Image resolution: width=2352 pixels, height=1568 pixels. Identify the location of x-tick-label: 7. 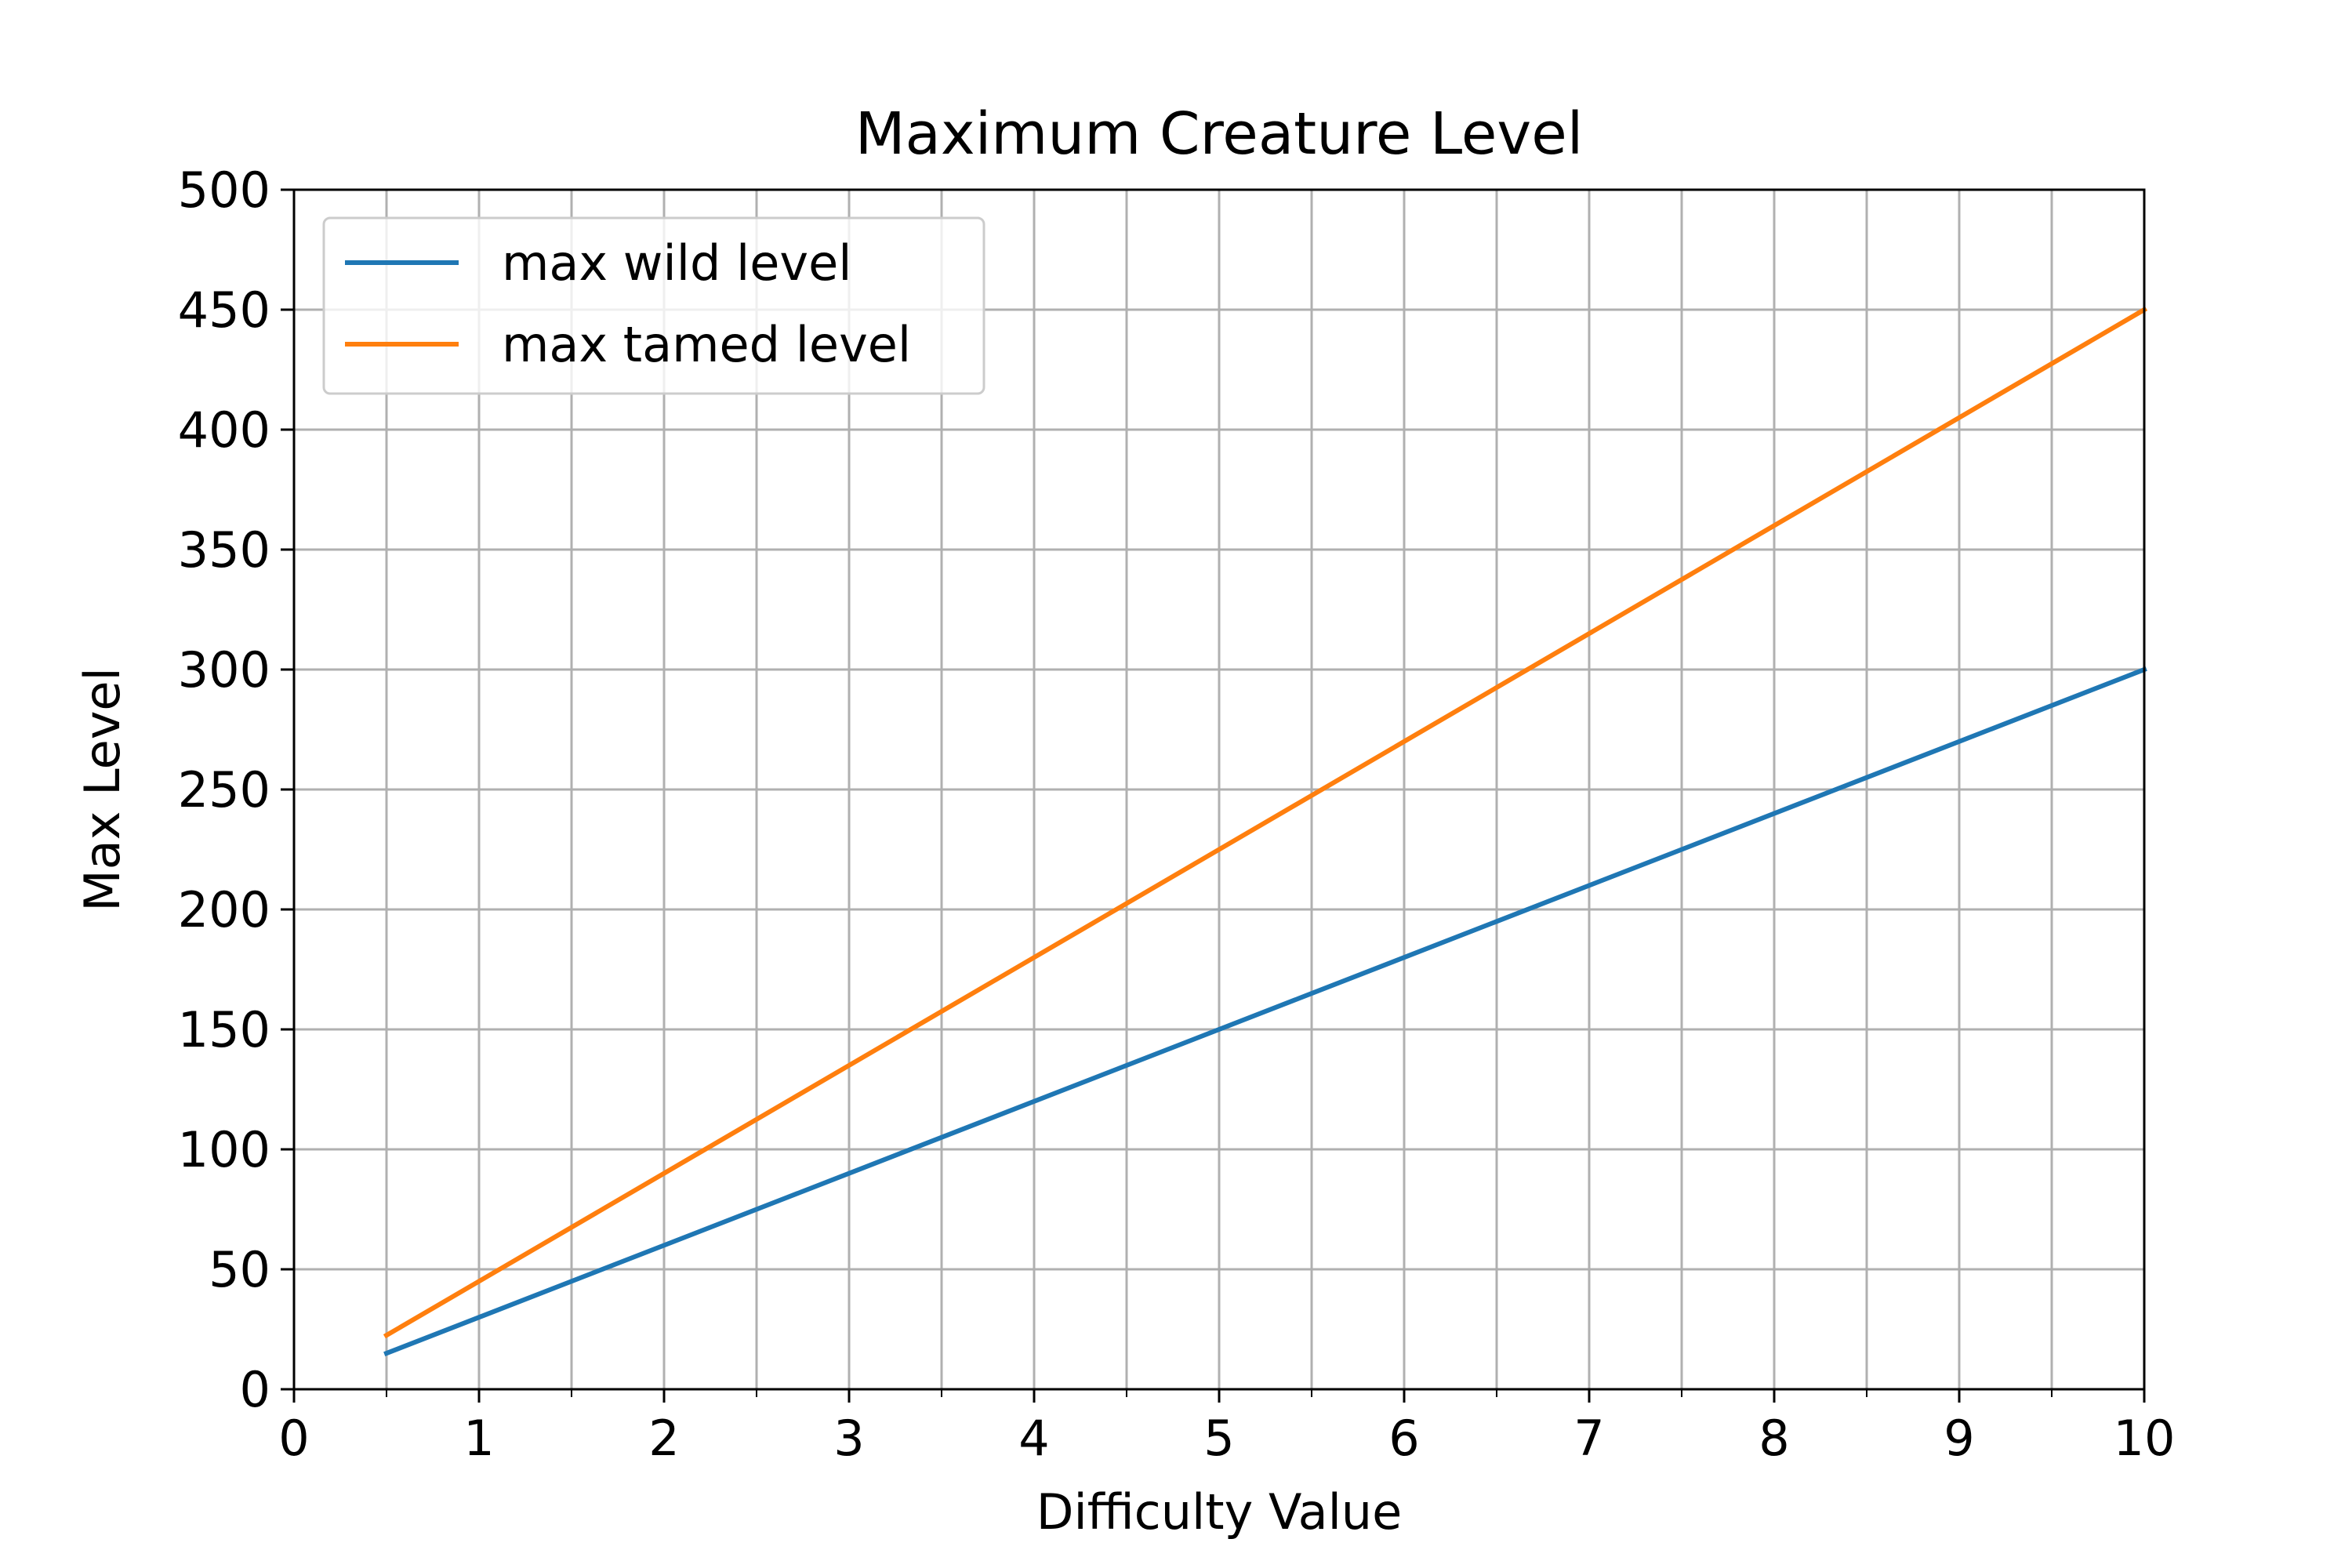
(1588, 1438).